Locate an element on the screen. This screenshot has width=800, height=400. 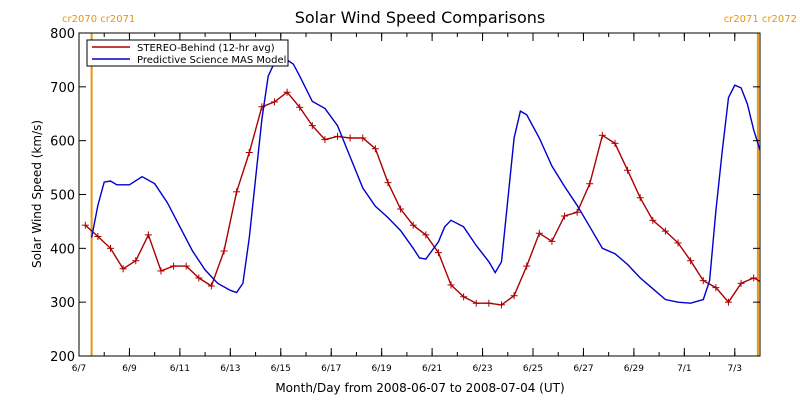
legend-box is located at coordinates (187, 53).